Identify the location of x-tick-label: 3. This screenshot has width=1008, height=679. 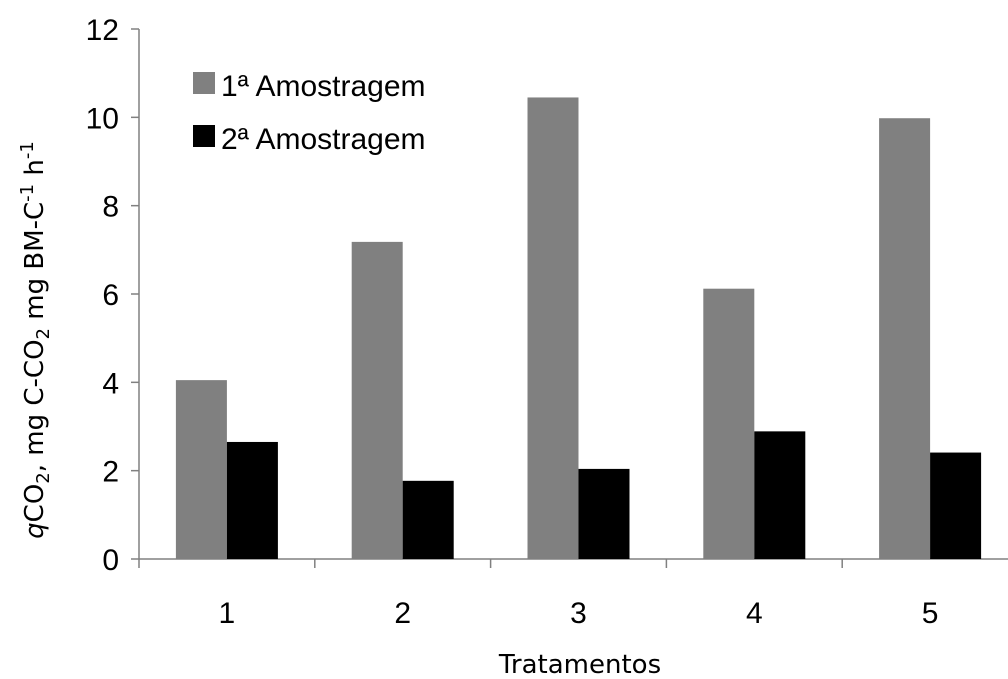
(578, 613).